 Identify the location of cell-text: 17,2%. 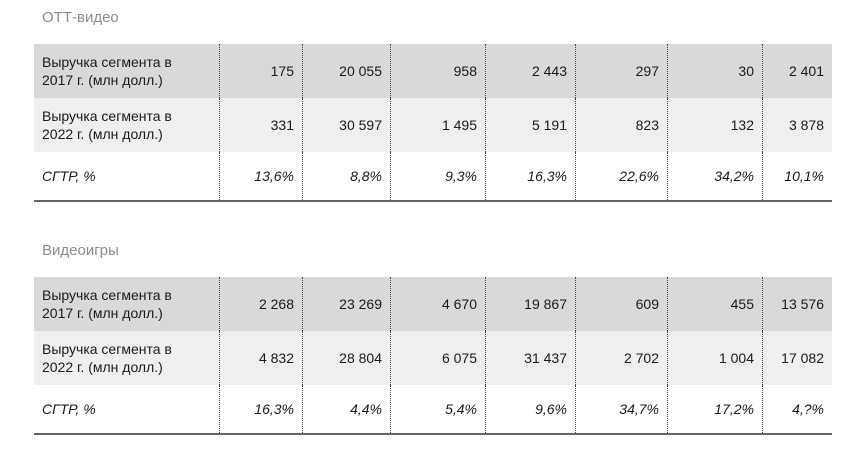
(734, 409).